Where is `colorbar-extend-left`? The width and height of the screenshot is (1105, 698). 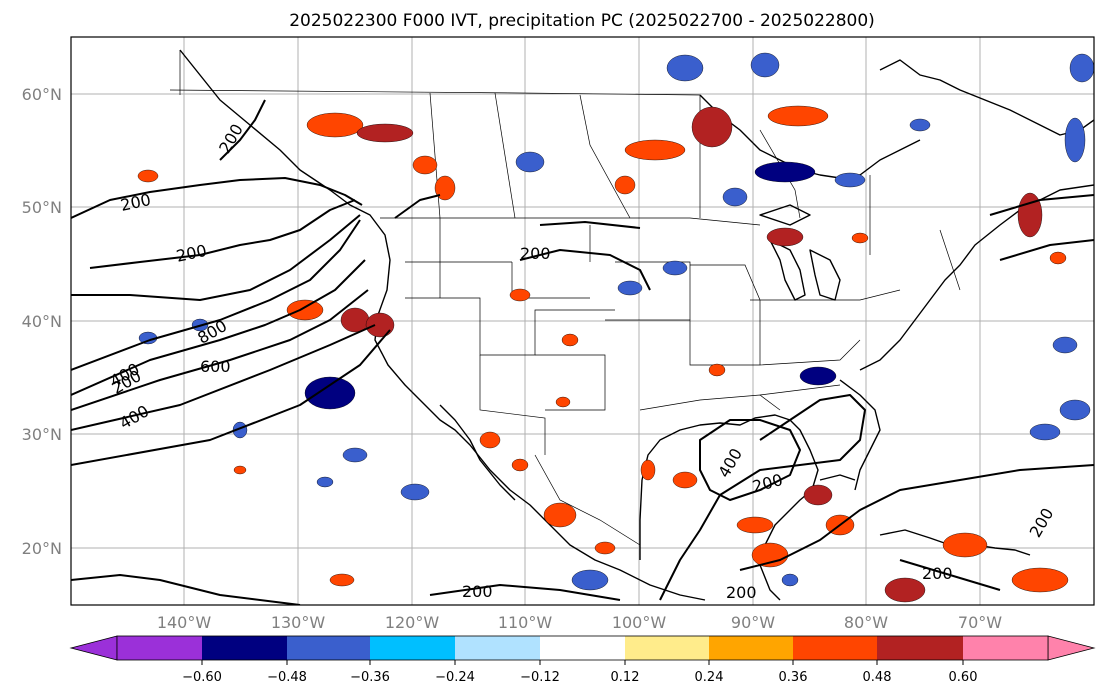
colorbar-extend-left is located at coordinates (93, 648).